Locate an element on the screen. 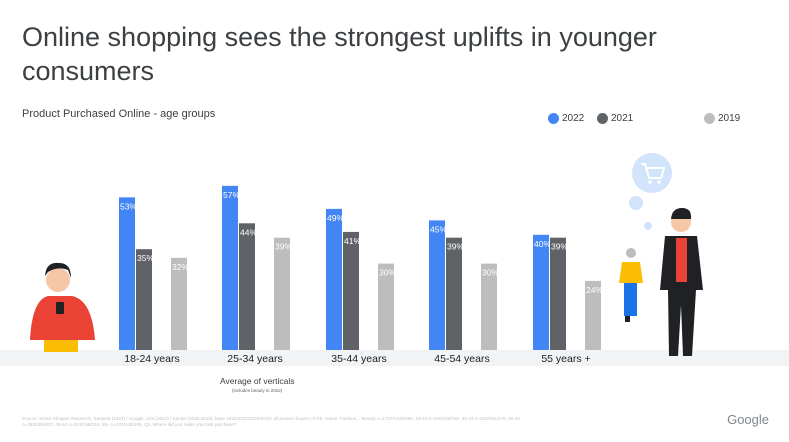 The image size is (789, 442). floor-strip is located at coordinates (394, 358).